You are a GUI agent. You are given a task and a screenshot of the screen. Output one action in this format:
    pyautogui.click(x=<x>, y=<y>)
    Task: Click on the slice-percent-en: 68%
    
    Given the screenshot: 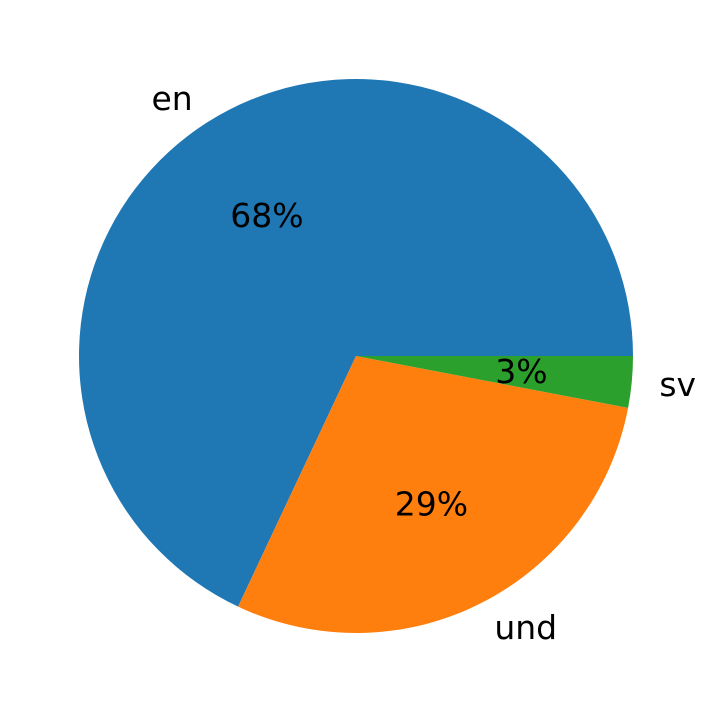 What is the action you would take?
    pyautogui.click(x=266, y=215)
    